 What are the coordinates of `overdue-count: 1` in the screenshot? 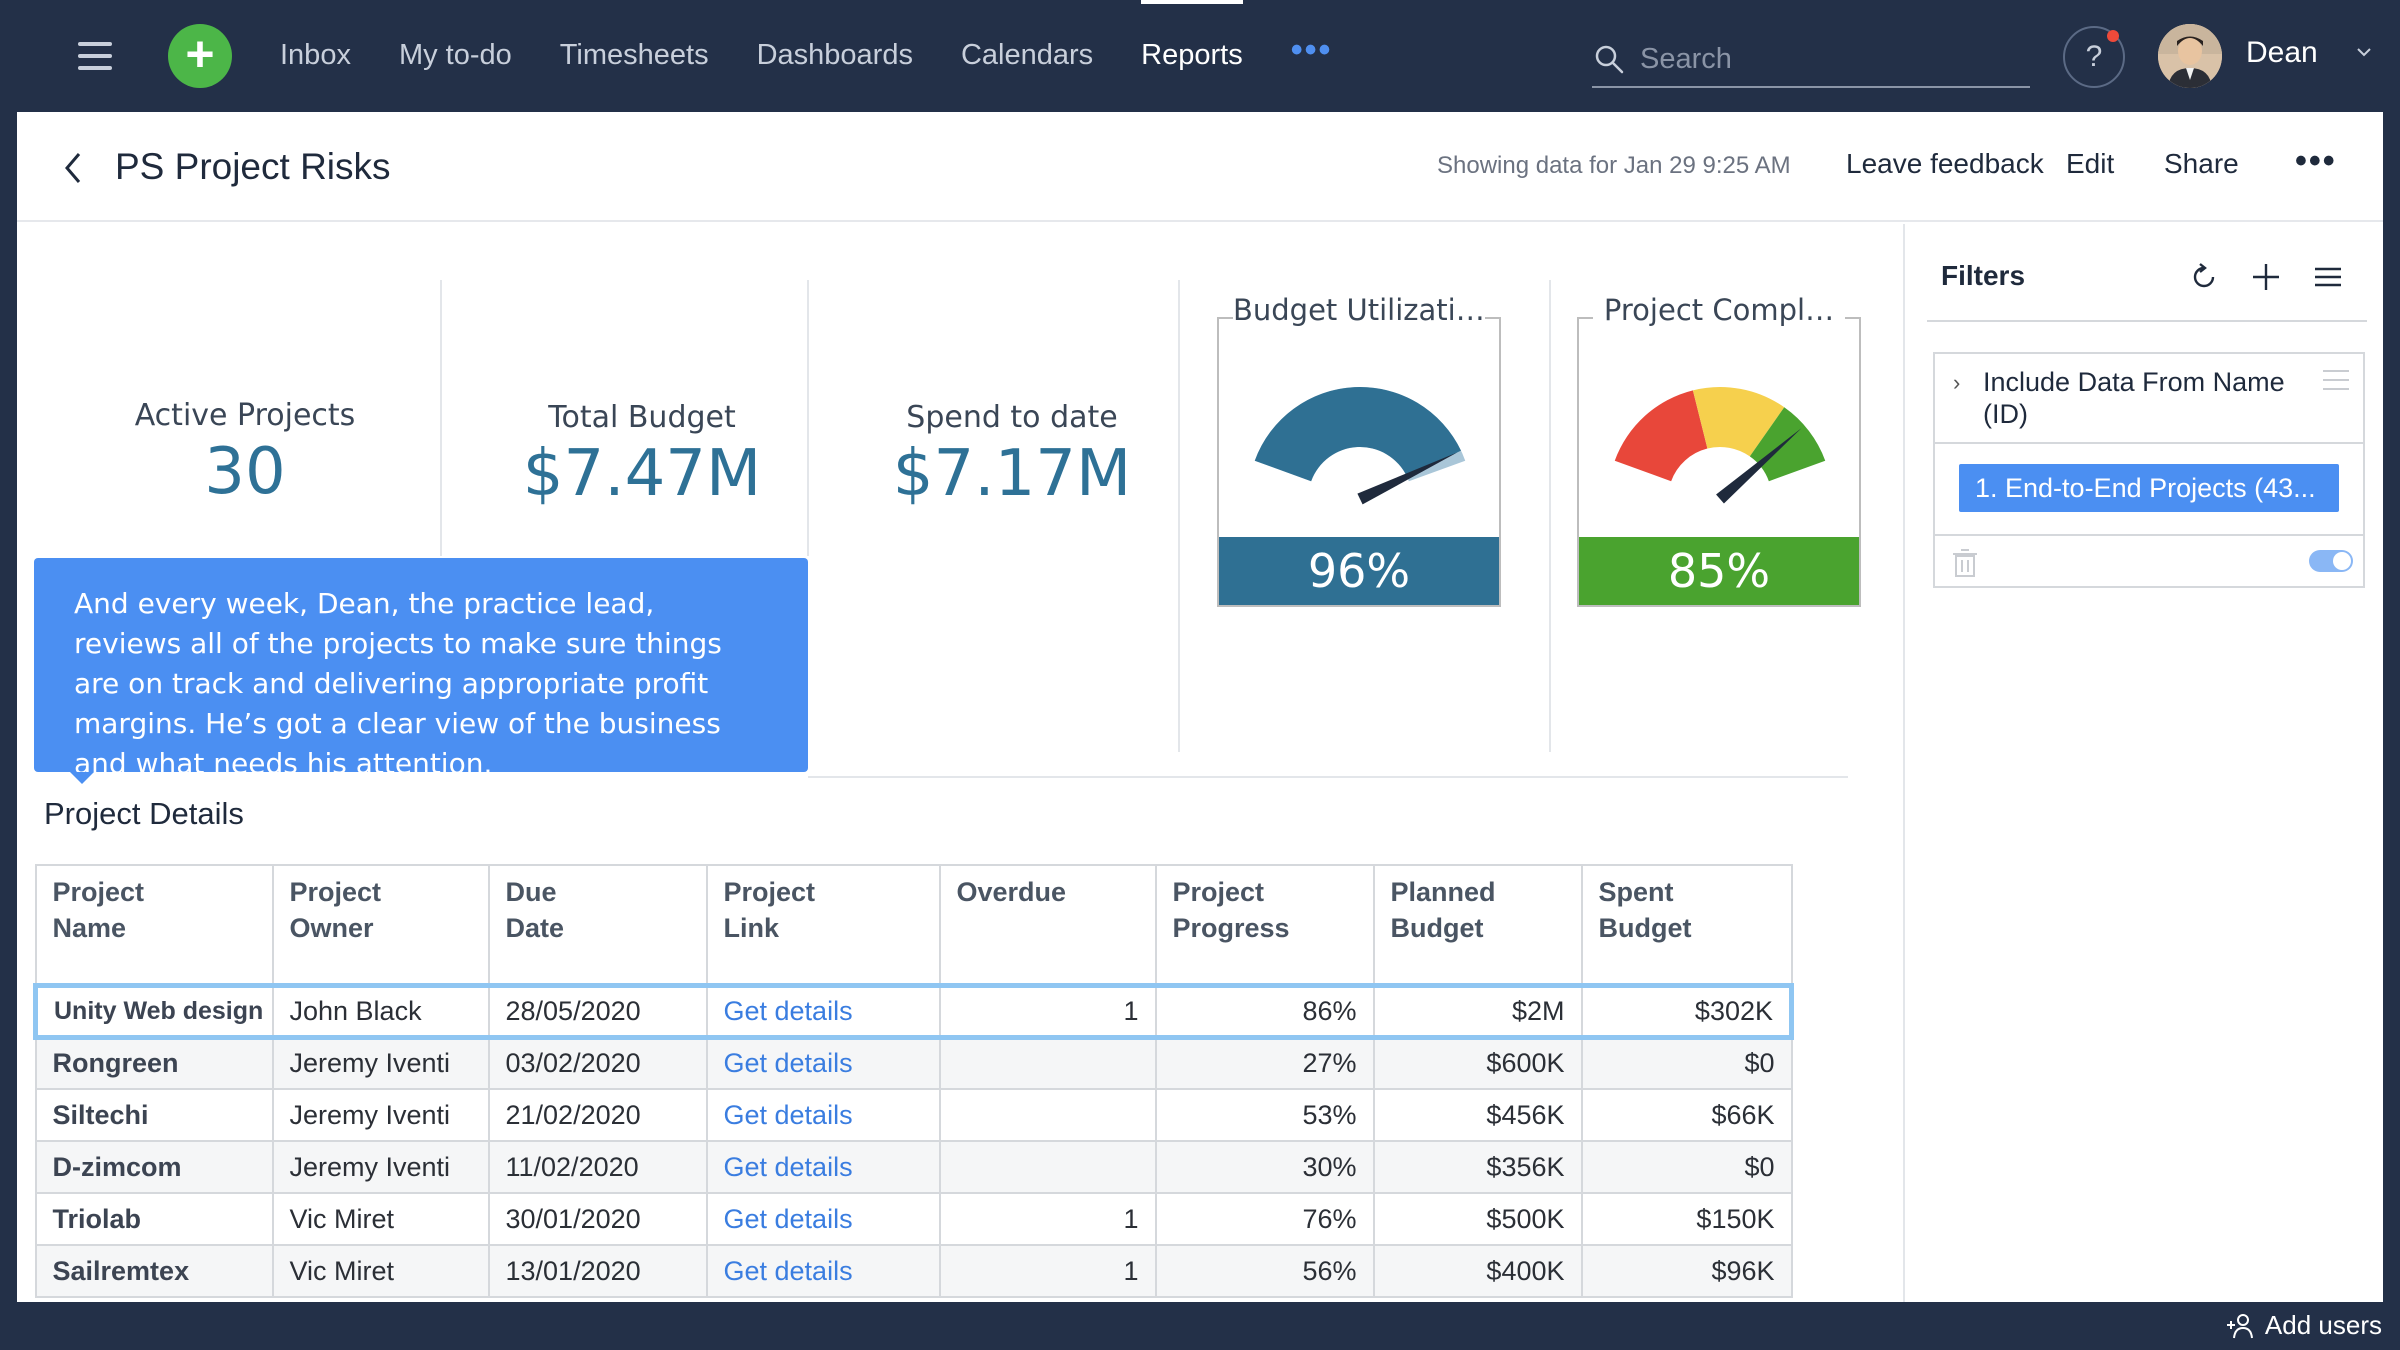 It's located at (1047, 1219).